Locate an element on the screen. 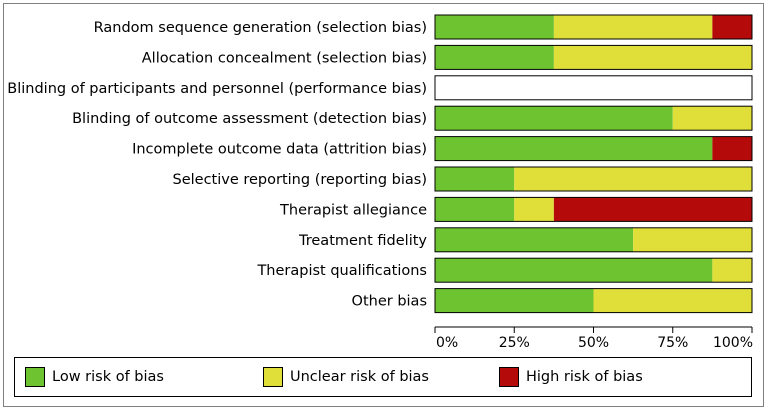  category-label-8: Treatment fidelity is located at coordinates (362, 241).